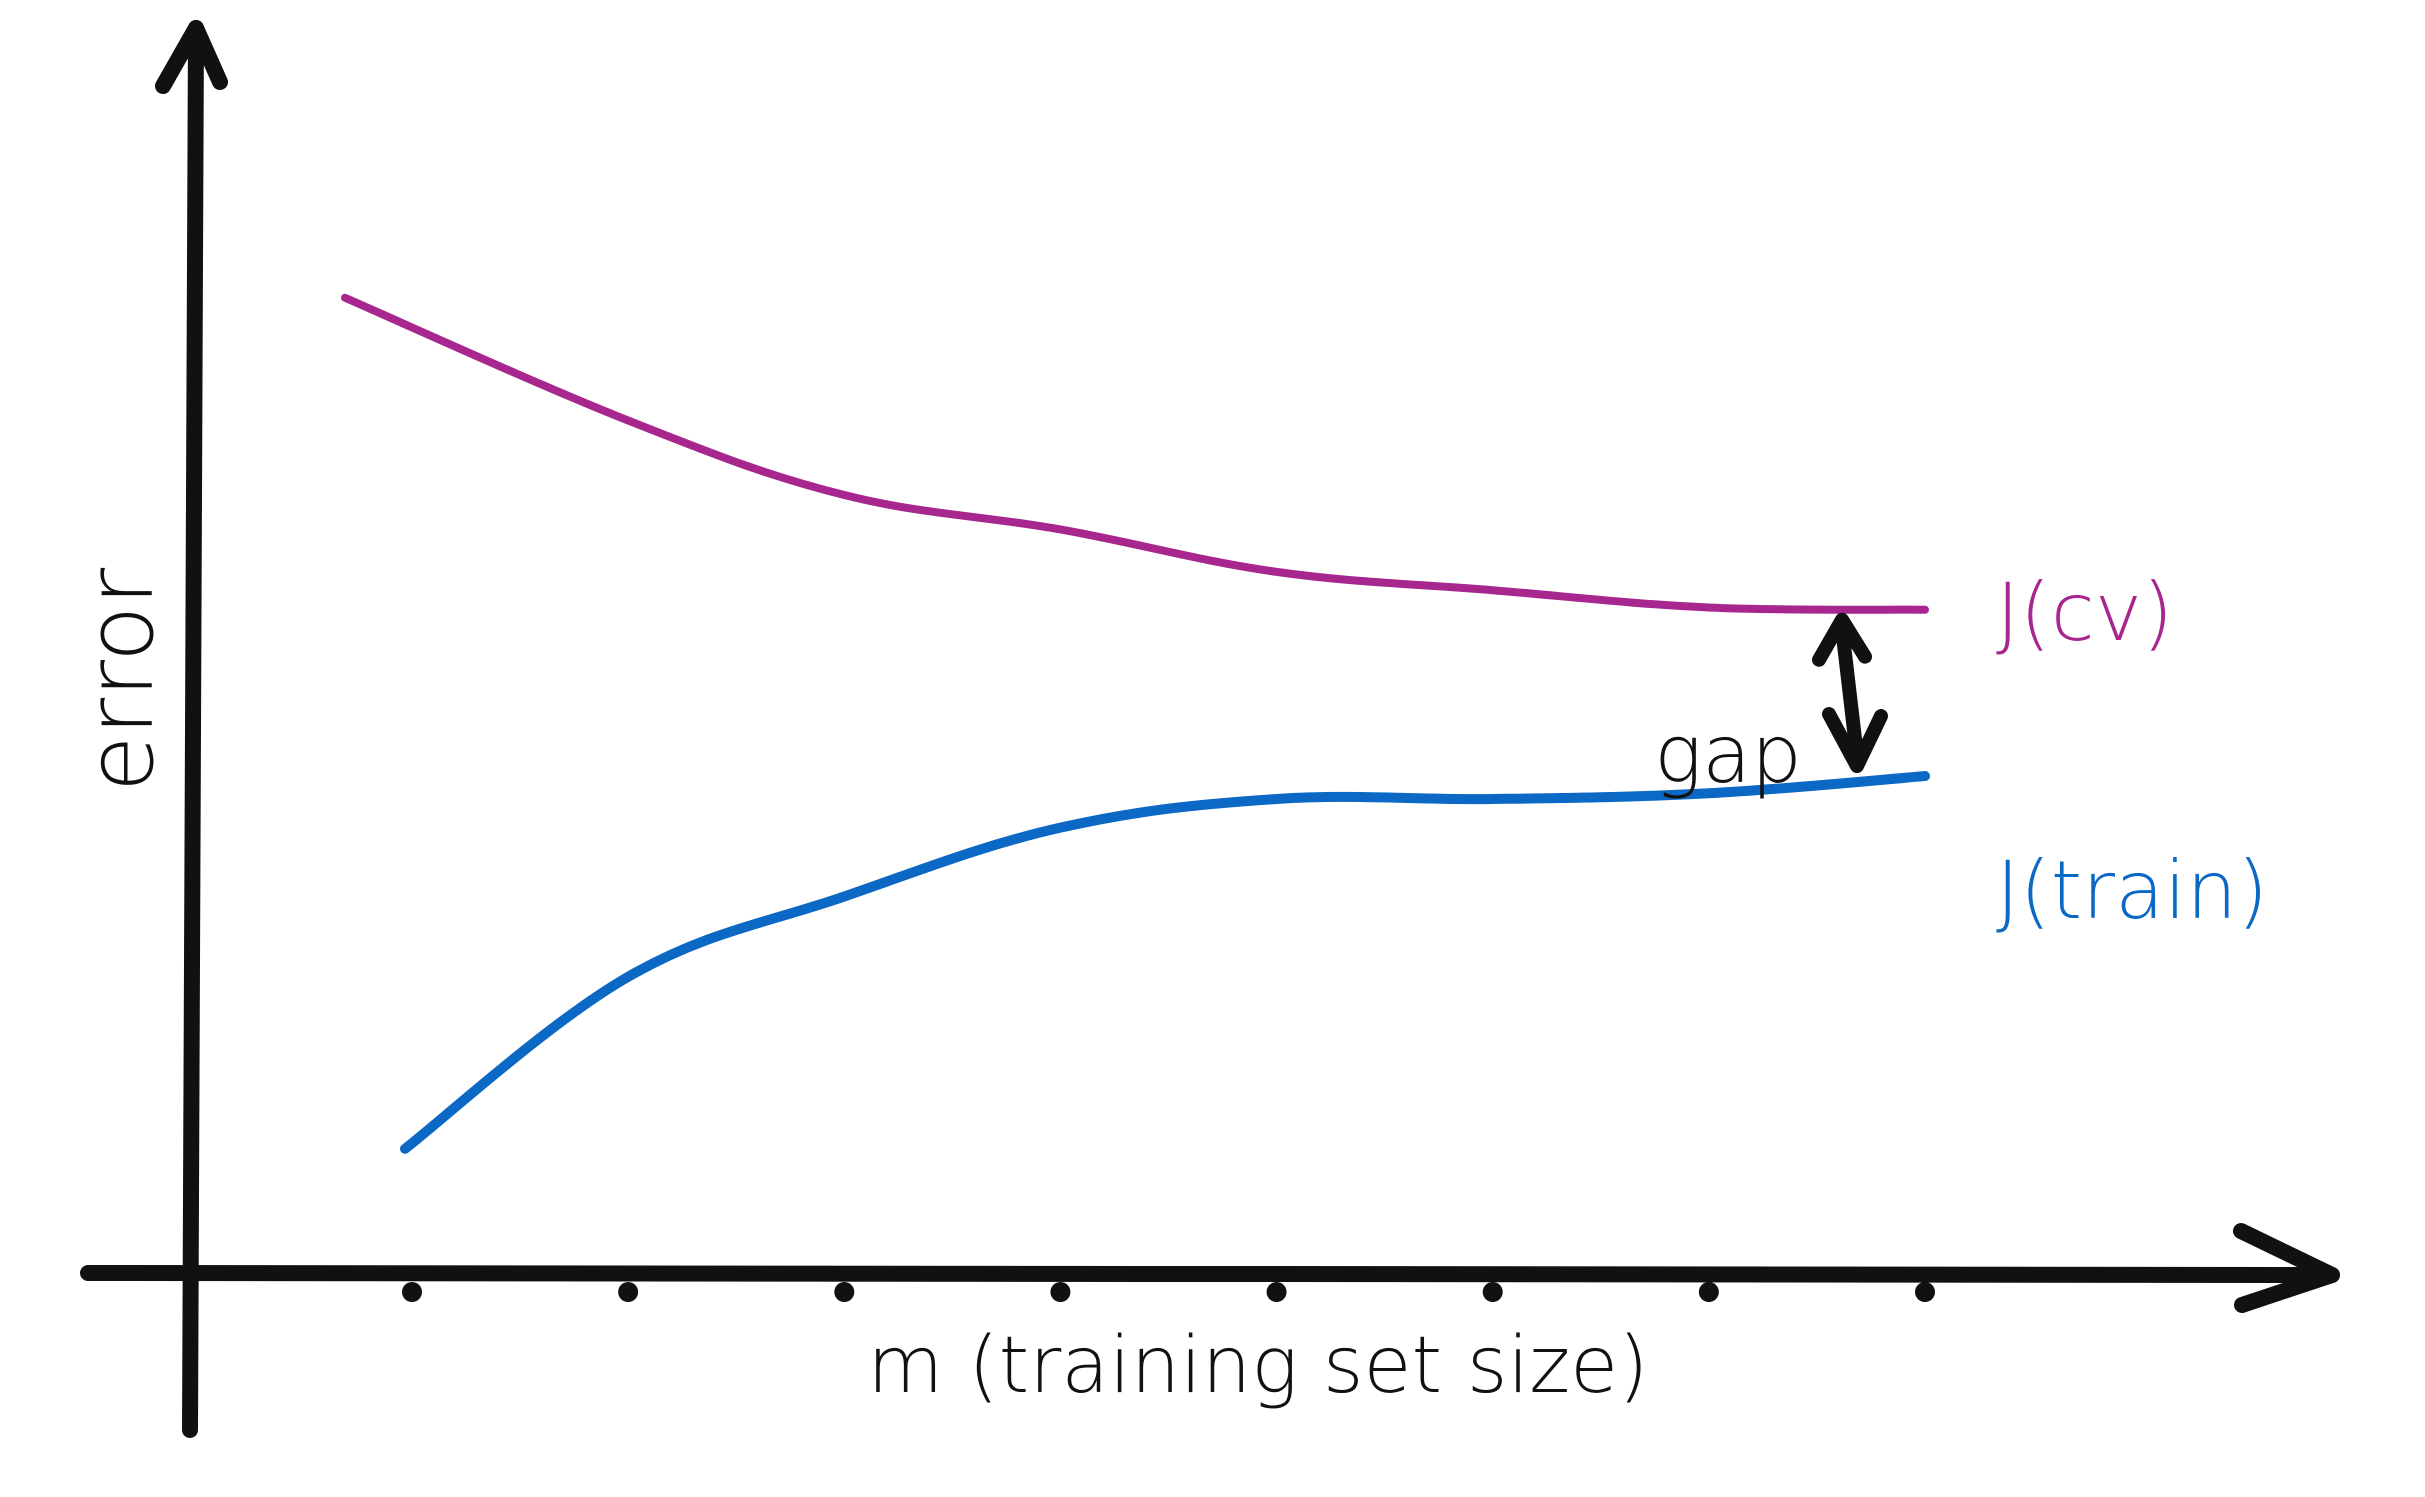 This screenshot has width=2425, height=1497. Describe the element at coordinates (193, 729) in the screenshot. I see `y-axis-line` at that location.